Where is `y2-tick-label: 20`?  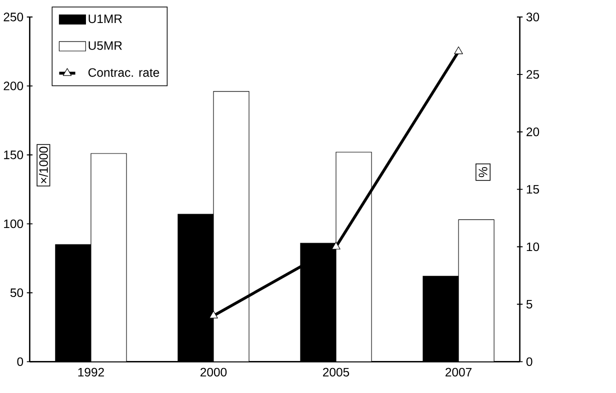
y2-tick-label: 20 is located at coordinates (533, 132).